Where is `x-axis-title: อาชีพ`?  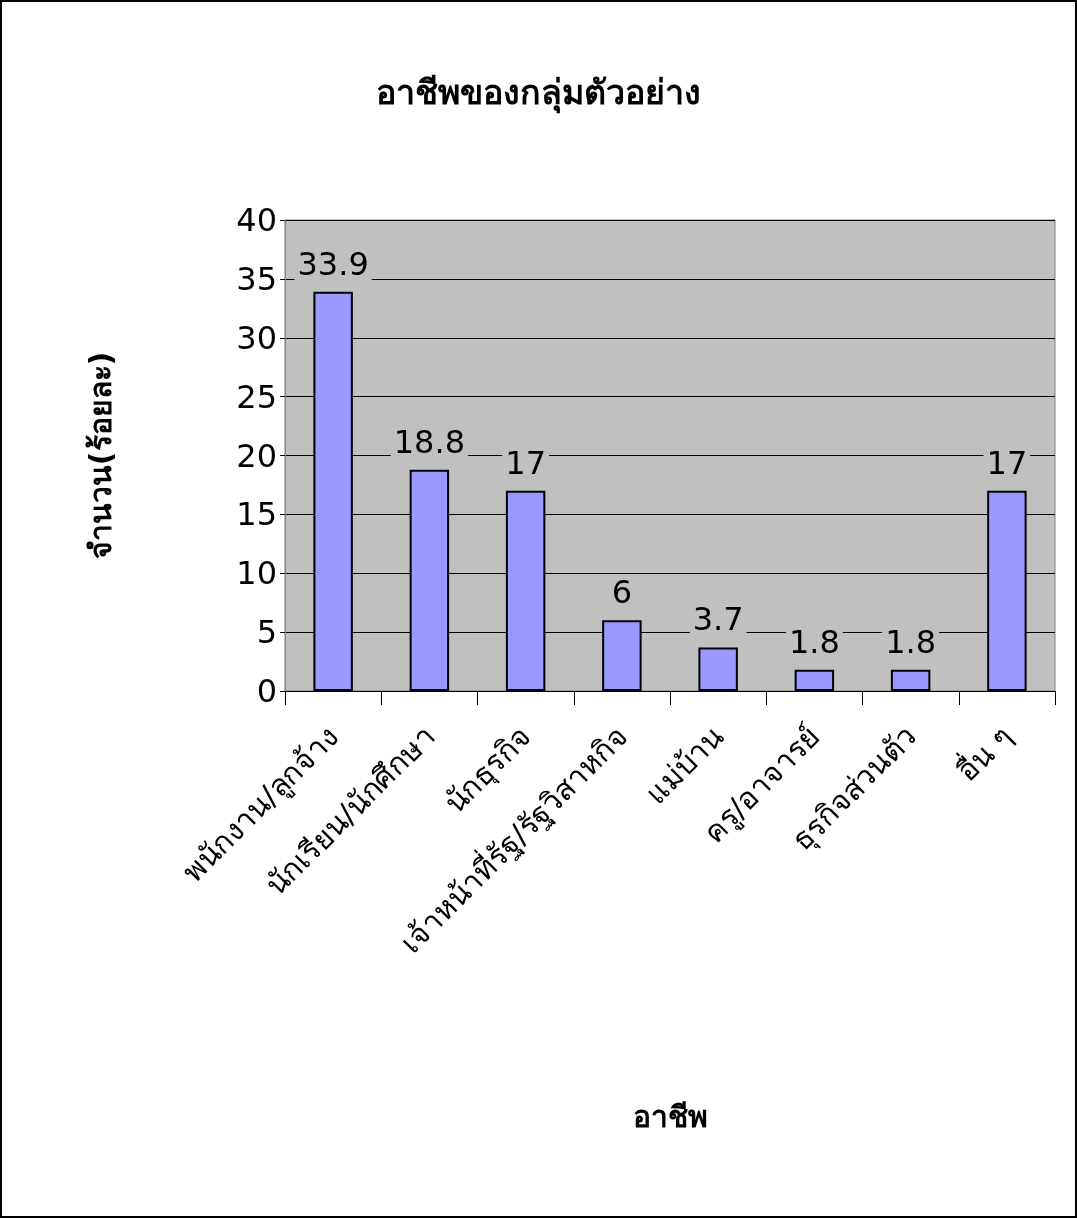
x-axis-title: อาชีพ is located at coordinates (670, 1116).